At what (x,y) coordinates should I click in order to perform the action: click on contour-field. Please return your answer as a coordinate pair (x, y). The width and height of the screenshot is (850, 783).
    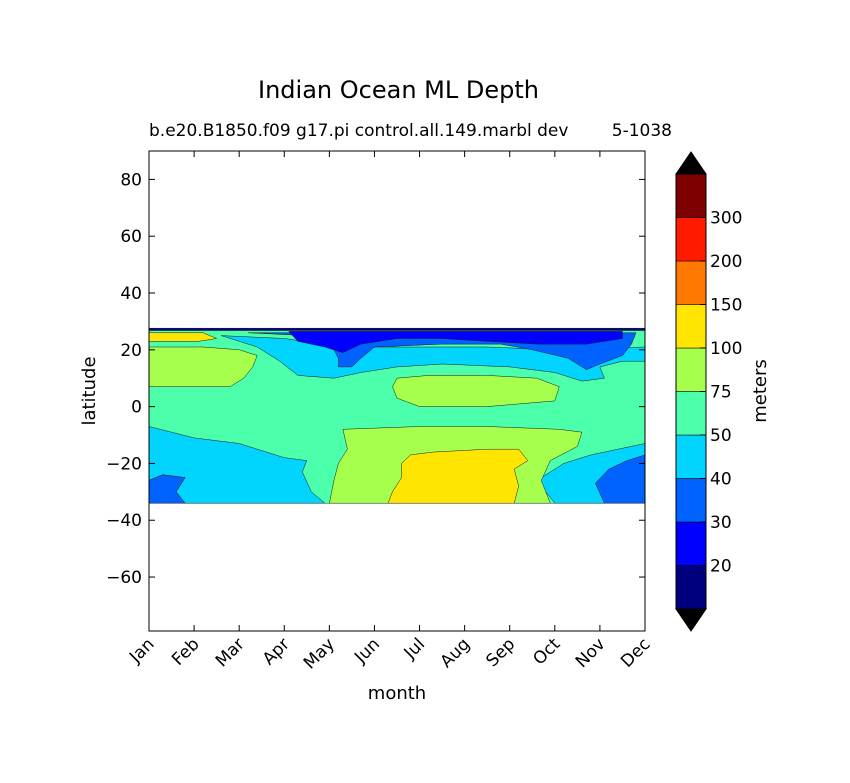
    Looking at the image, I should click on (397, 415).